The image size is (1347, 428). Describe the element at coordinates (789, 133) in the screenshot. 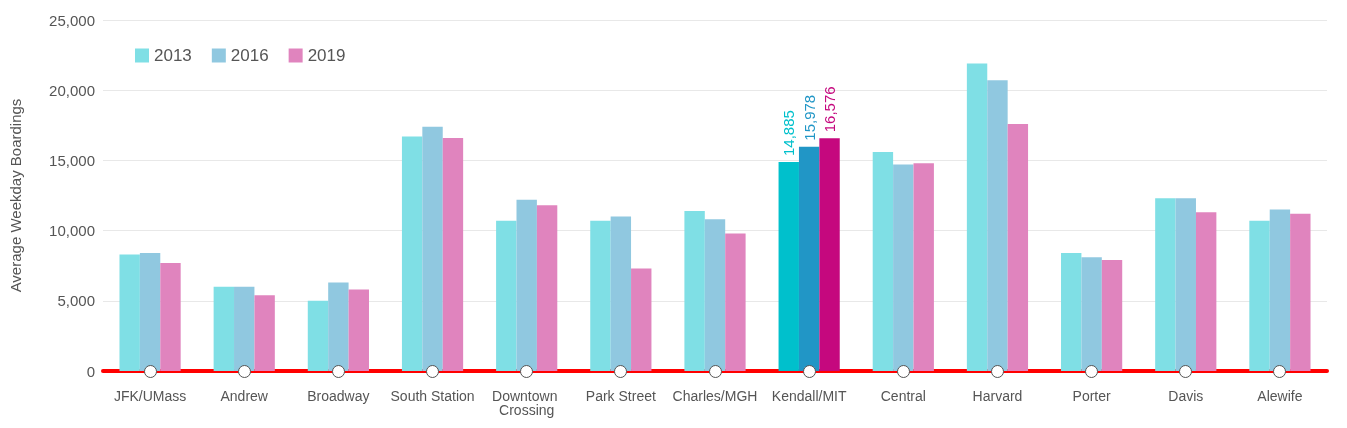

I see `data-label: 14,885` at that location.